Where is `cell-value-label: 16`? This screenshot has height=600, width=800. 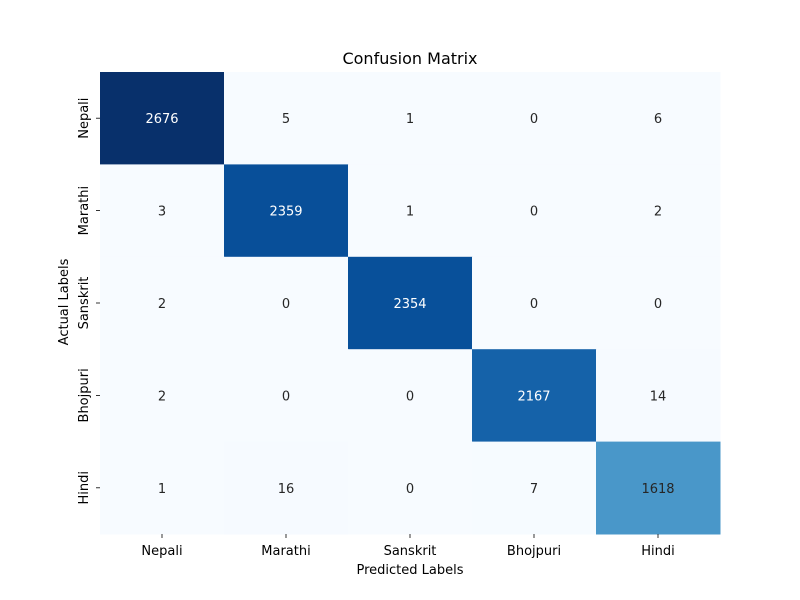 cell-value-label: 16 is located at coordinates (286, 489).